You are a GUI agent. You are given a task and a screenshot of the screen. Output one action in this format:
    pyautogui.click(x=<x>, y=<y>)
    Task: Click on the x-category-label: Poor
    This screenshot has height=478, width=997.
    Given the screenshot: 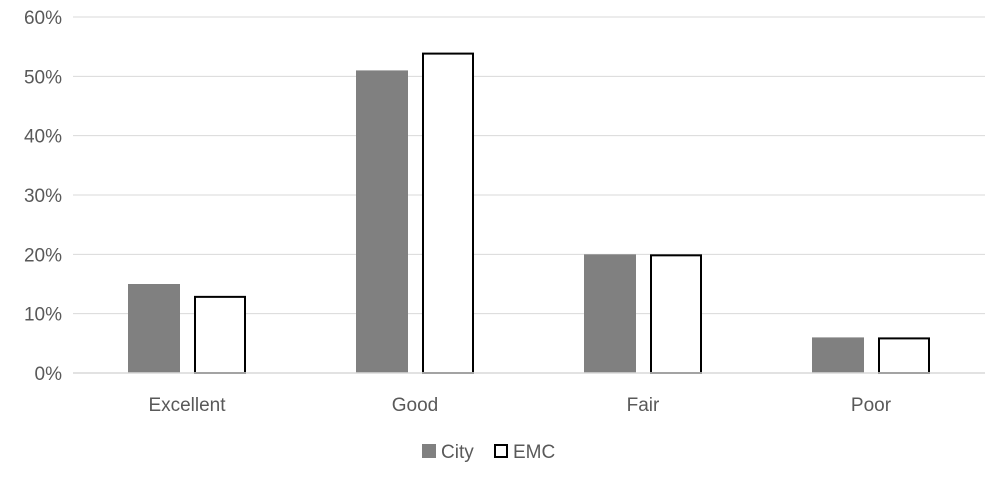 What is the action you would take?
    pyautogui.click(x=871, y=405)
    